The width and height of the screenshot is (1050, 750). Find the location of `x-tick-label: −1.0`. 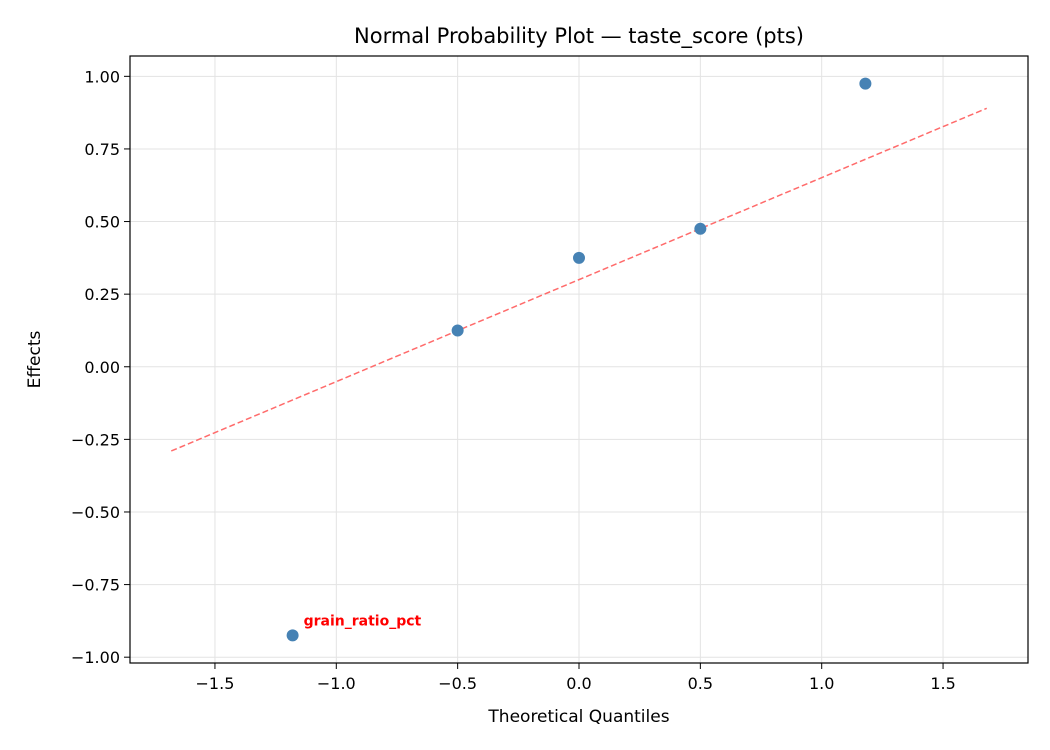

x-tick-label: −1.0 is located at coordinates (336, 683).